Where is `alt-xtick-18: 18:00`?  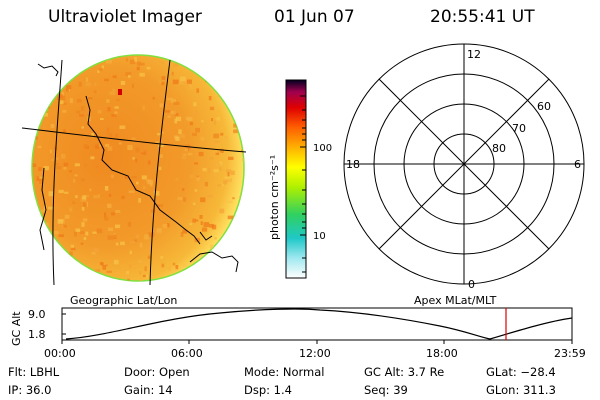 alt-xtick-18: 18:00 is located at coordinates (442, 353).